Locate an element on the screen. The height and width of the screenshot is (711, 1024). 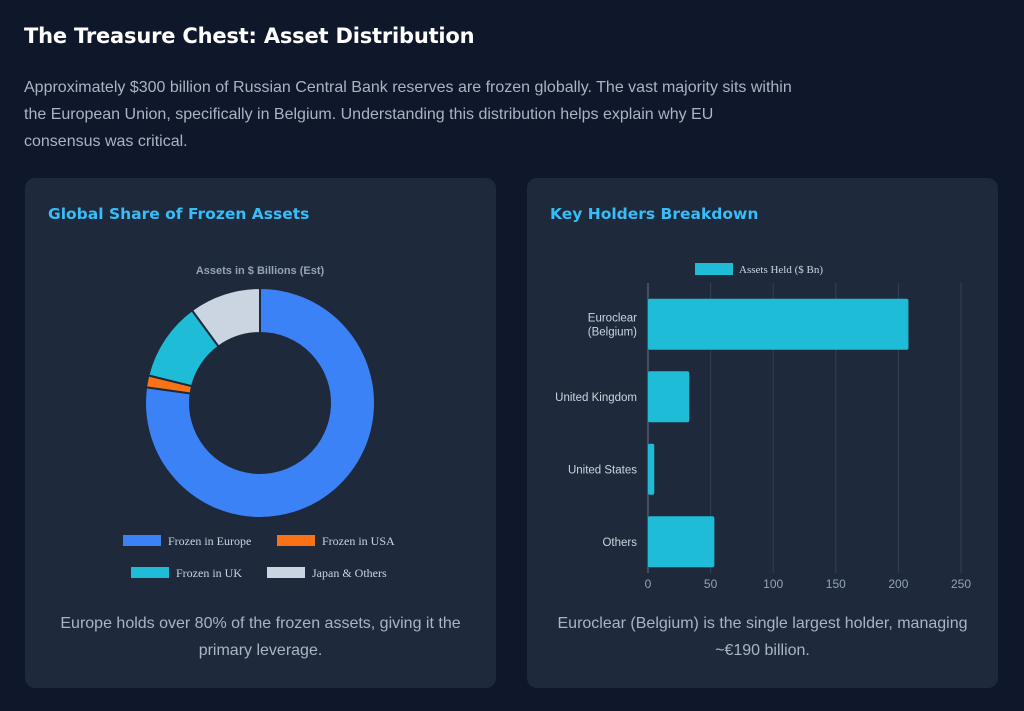
x-tick-label-250: 250 is located at coordinates (961, 584).